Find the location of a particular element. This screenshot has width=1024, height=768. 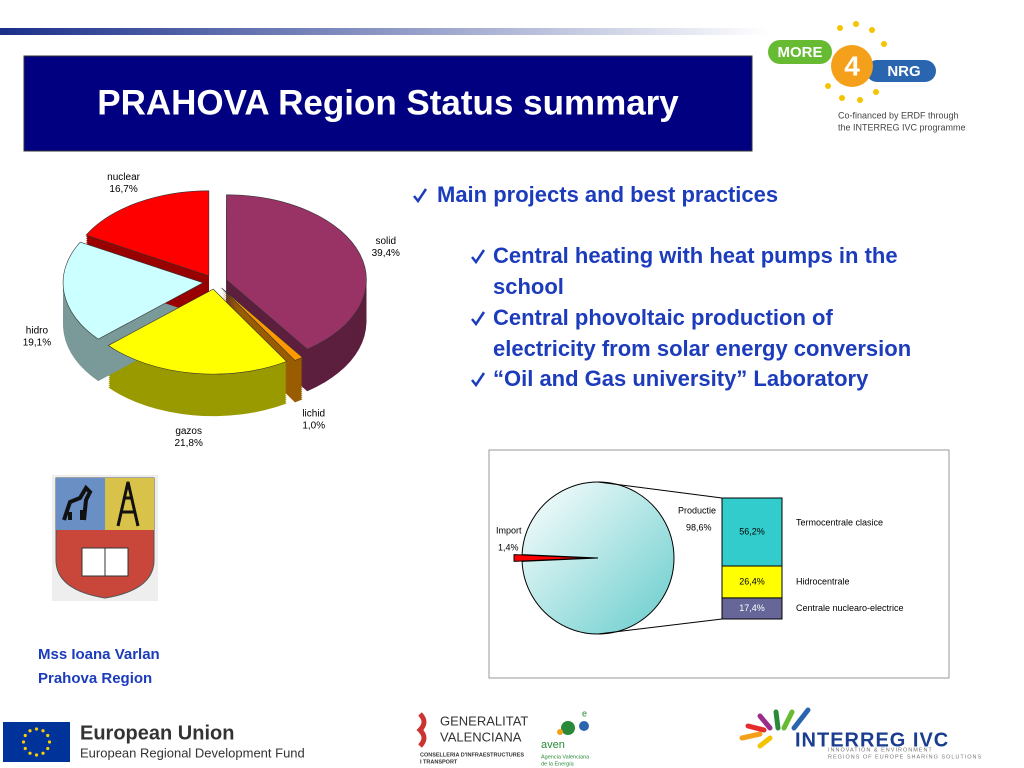

slice-value: 16,7% is located at coordinates (123, 189).